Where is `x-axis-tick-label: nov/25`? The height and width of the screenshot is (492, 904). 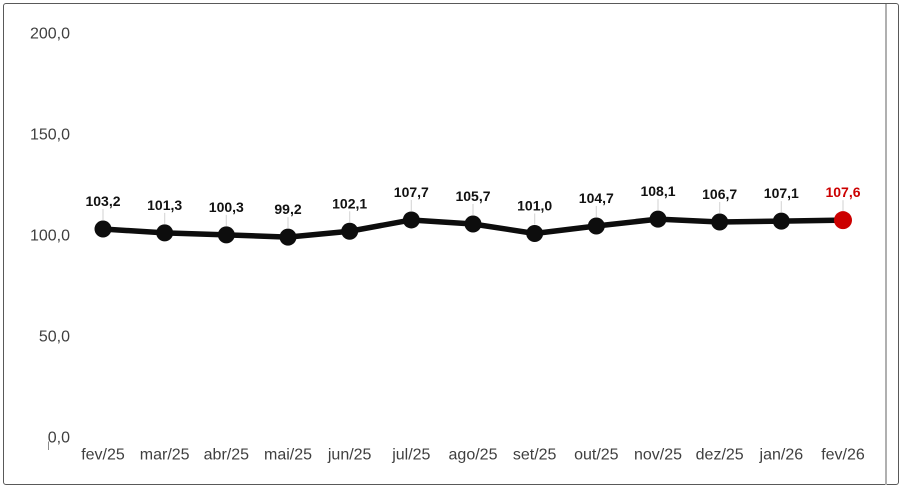 x-axis-tick-label: nov/25 is located at coordinates (658, 455).